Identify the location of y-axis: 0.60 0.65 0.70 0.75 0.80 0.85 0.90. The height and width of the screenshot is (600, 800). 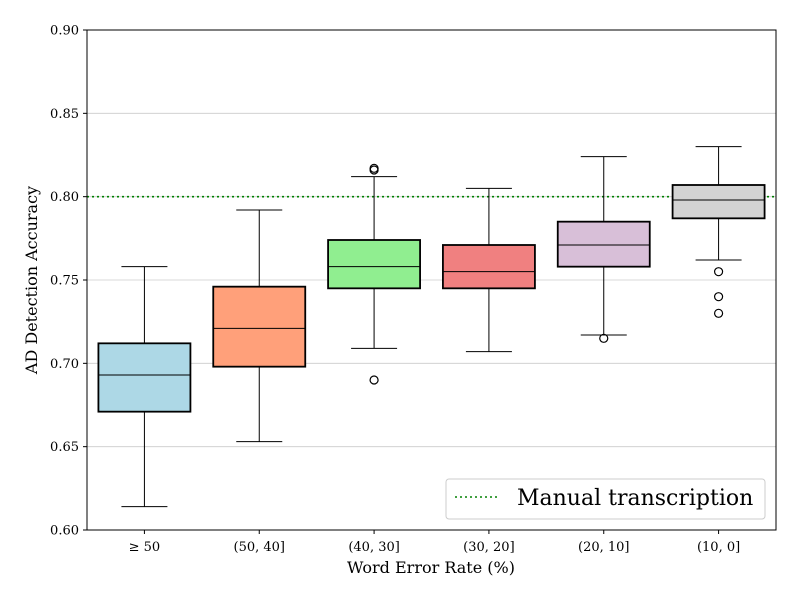
(68, 281).